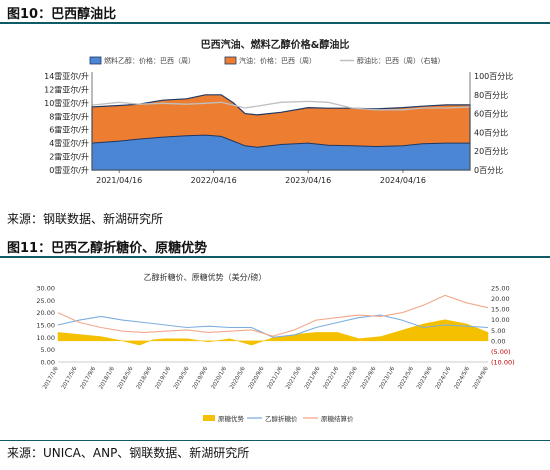 This screenshot has width=550, height=470. What do you see at coordinates (401, 60) in the screenshot?
I see `chart1-legend-label: 醇油比：巴西（周）（右轴）` at bounding box center [401, 60].